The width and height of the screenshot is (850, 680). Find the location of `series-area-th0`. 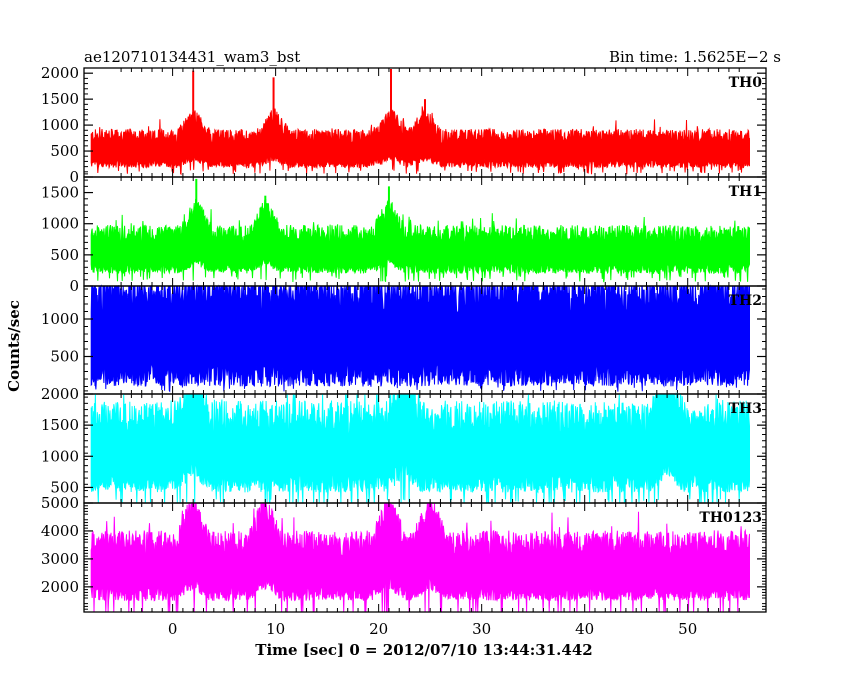

series-area-th0 is located at coordinates (420, 140).